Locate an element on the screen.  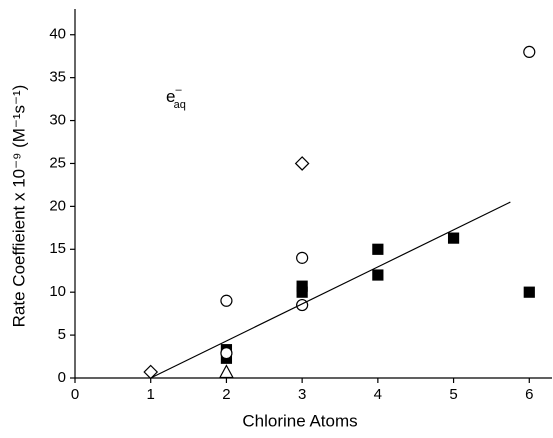
y-tick-label: 0 is located at coordinates (62, 377).